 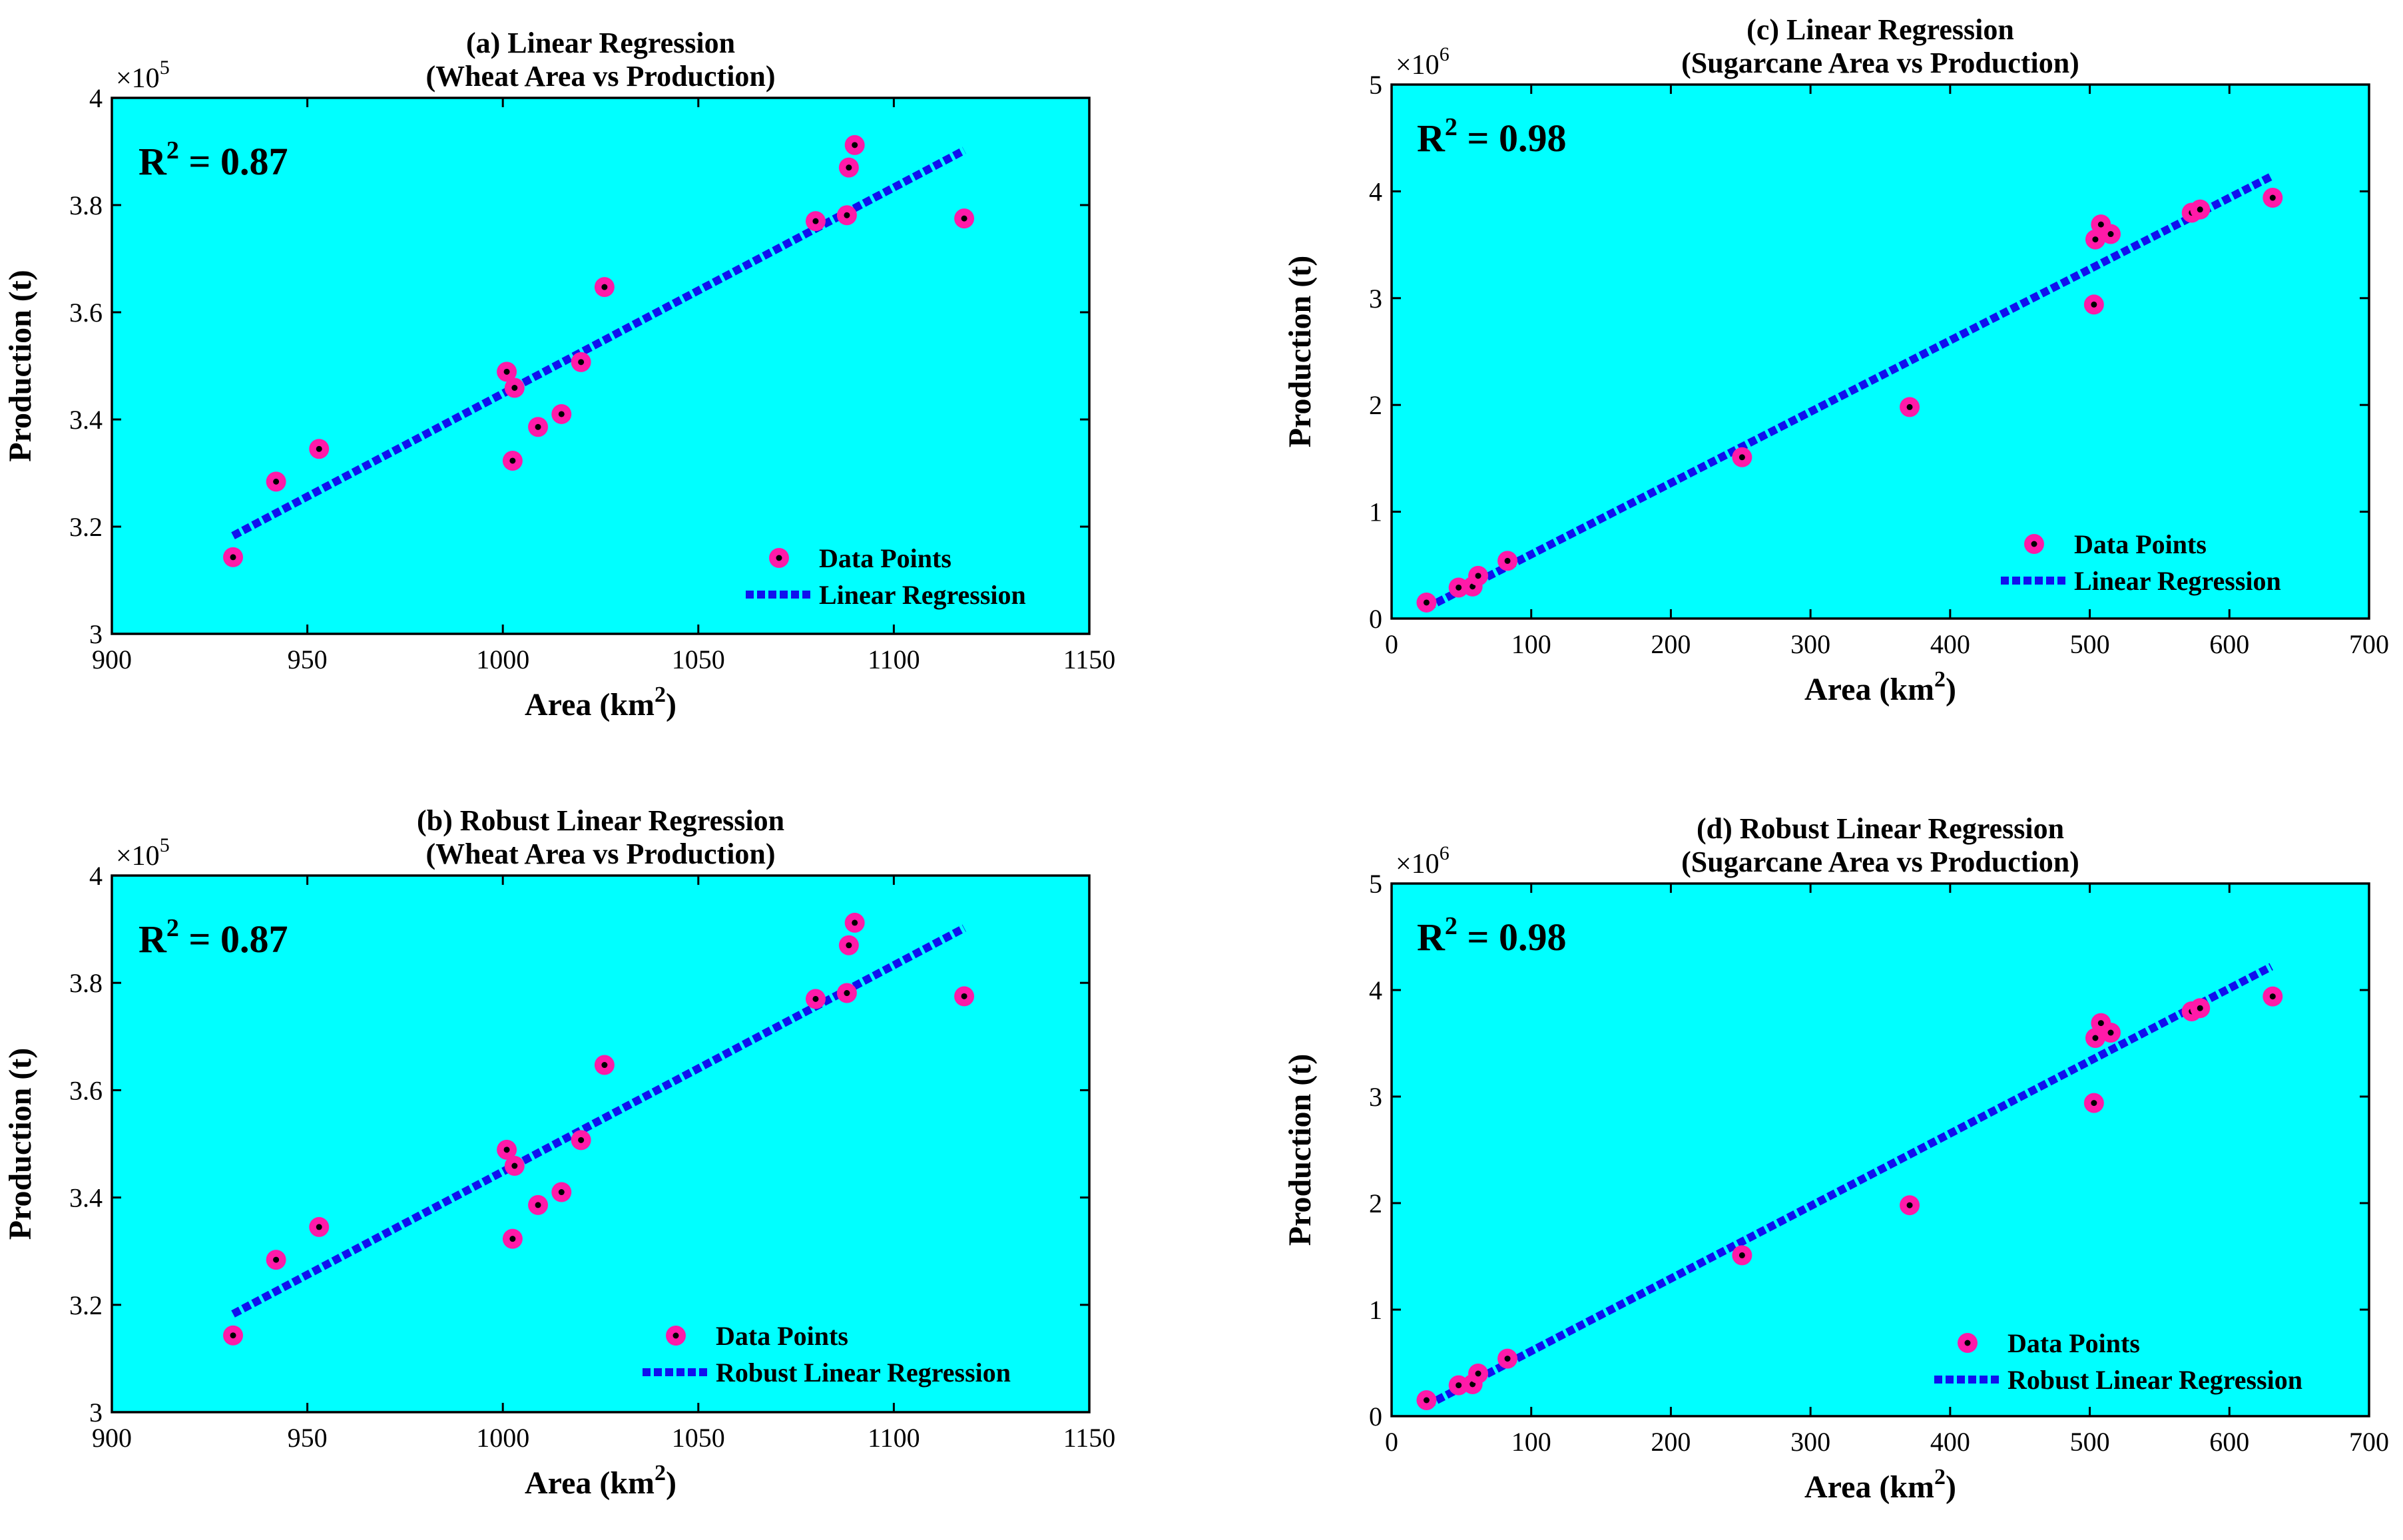 I want to click on y-tick-label: 4, so click(x=96, y=876).